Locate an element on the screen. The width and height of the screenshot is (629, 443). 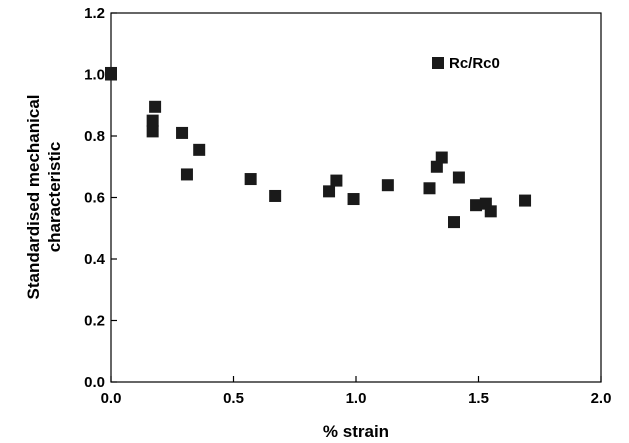
x-tick-label: 0.5 is located at coordinates (233, 398).